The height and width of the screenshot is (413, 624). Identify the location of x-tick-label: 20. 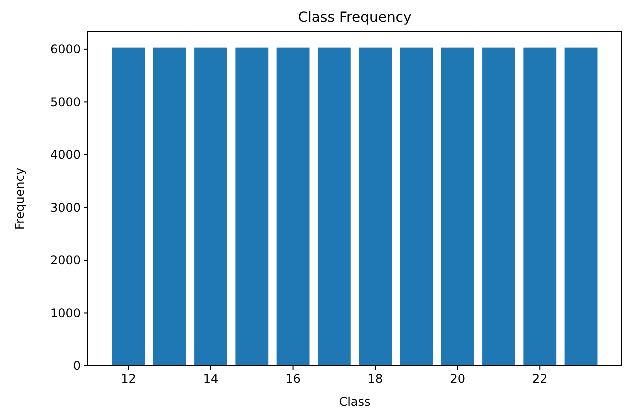
(458, 379).